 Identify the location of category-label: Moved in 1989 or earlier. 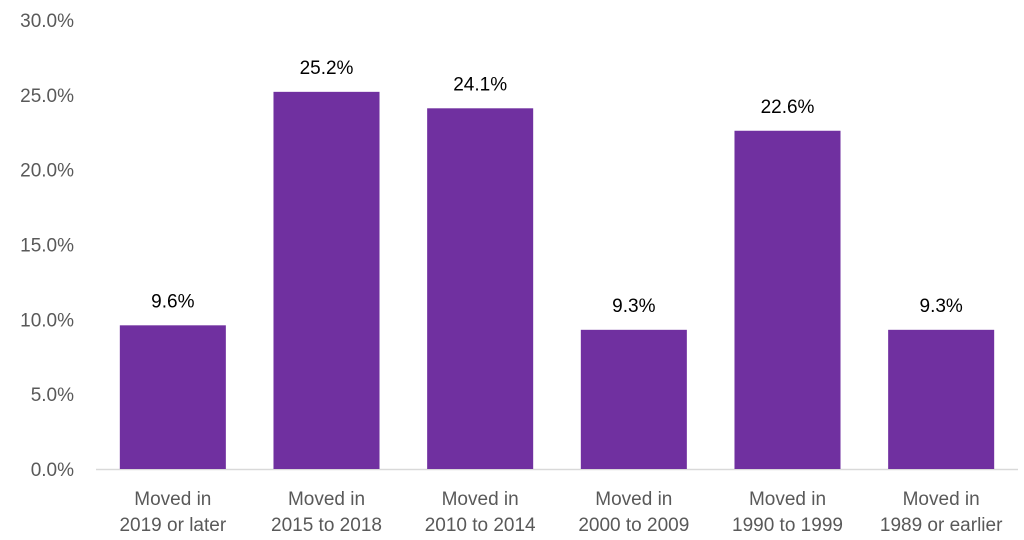
(941, 512).